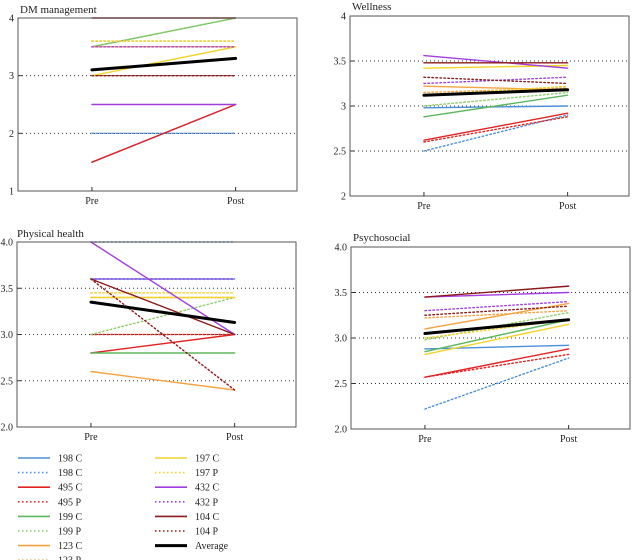 This screenshot has height=560, width=636. I want to click on ytick-label-wellness-2-5: 2.5, so click(340, 152).